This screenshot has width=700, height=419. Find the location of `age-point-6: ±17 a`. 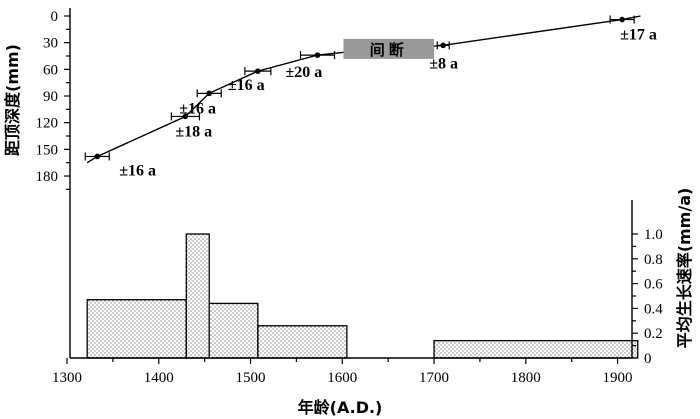

age-point-6: ±17 a is located at coordinates (633, 29).